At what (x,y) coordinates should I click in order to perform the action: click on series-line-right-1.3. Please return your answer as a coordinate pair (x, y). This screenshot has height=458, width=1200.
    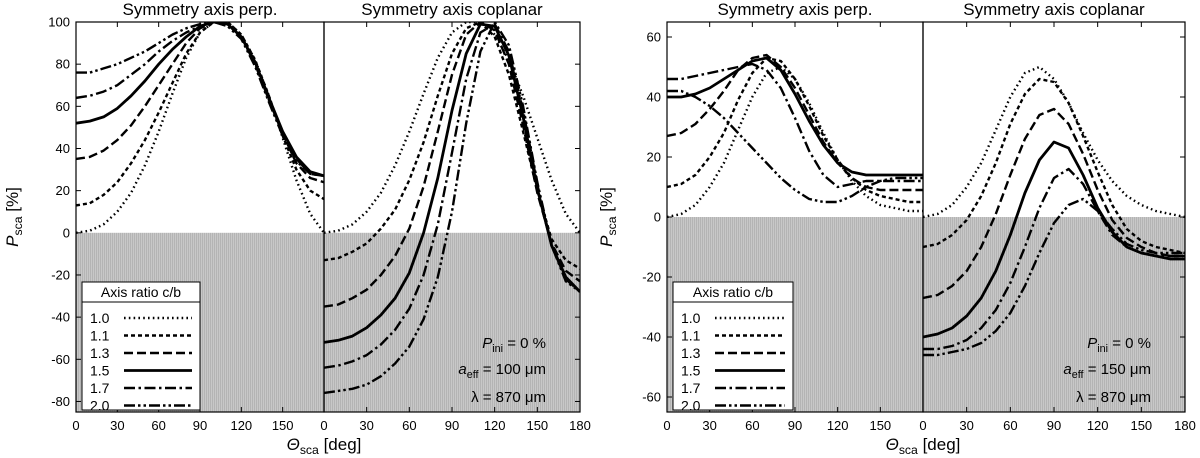
    Looking at the image, I should click on (1054, 203).